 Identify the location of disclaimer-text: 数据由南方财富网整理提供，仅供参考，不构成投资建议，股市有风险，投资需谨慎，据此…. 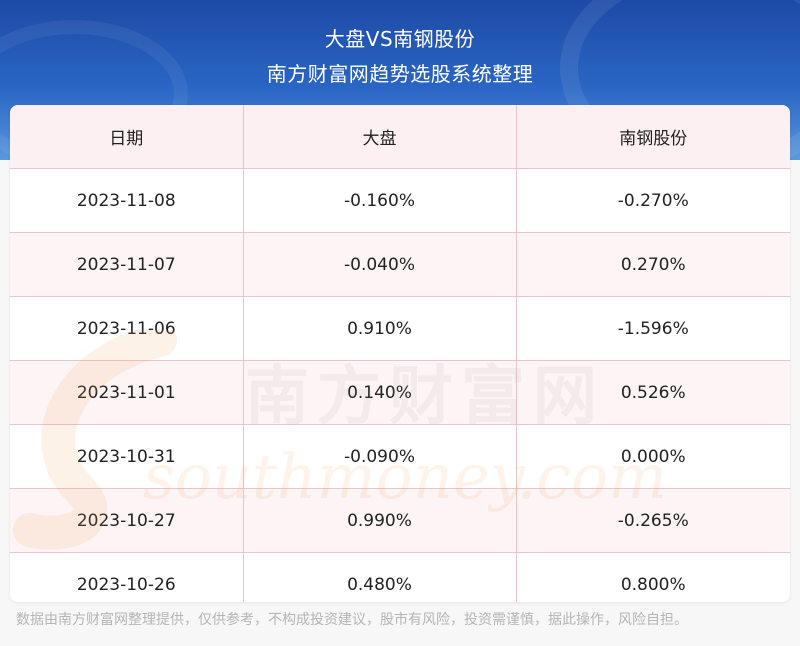
(352, 620).